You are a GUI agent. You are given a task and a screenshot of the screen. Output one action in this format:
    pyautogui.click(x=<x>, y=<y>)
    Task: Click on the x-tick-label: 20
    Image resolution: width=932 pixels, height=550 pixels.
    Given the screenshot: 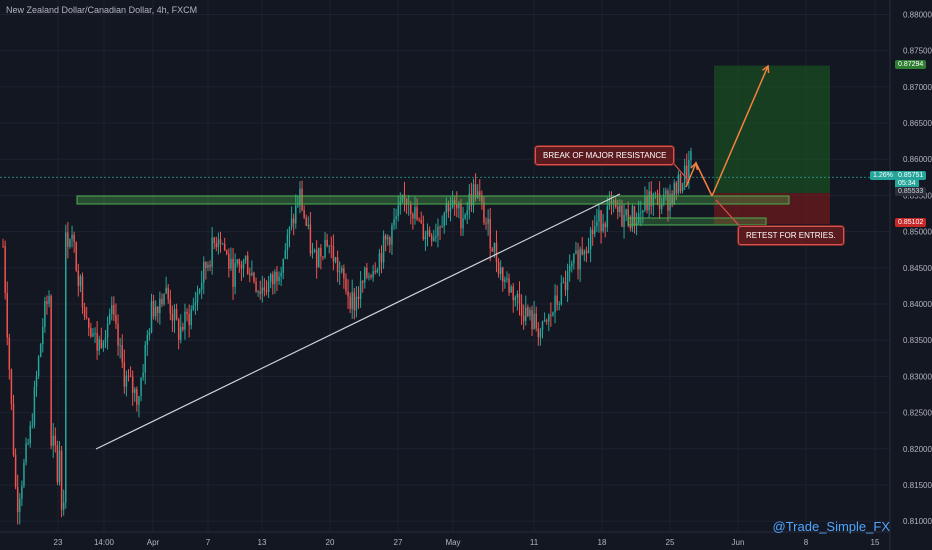 What is the action you would take?
    pyautogui.click(x=330, y=542)
    